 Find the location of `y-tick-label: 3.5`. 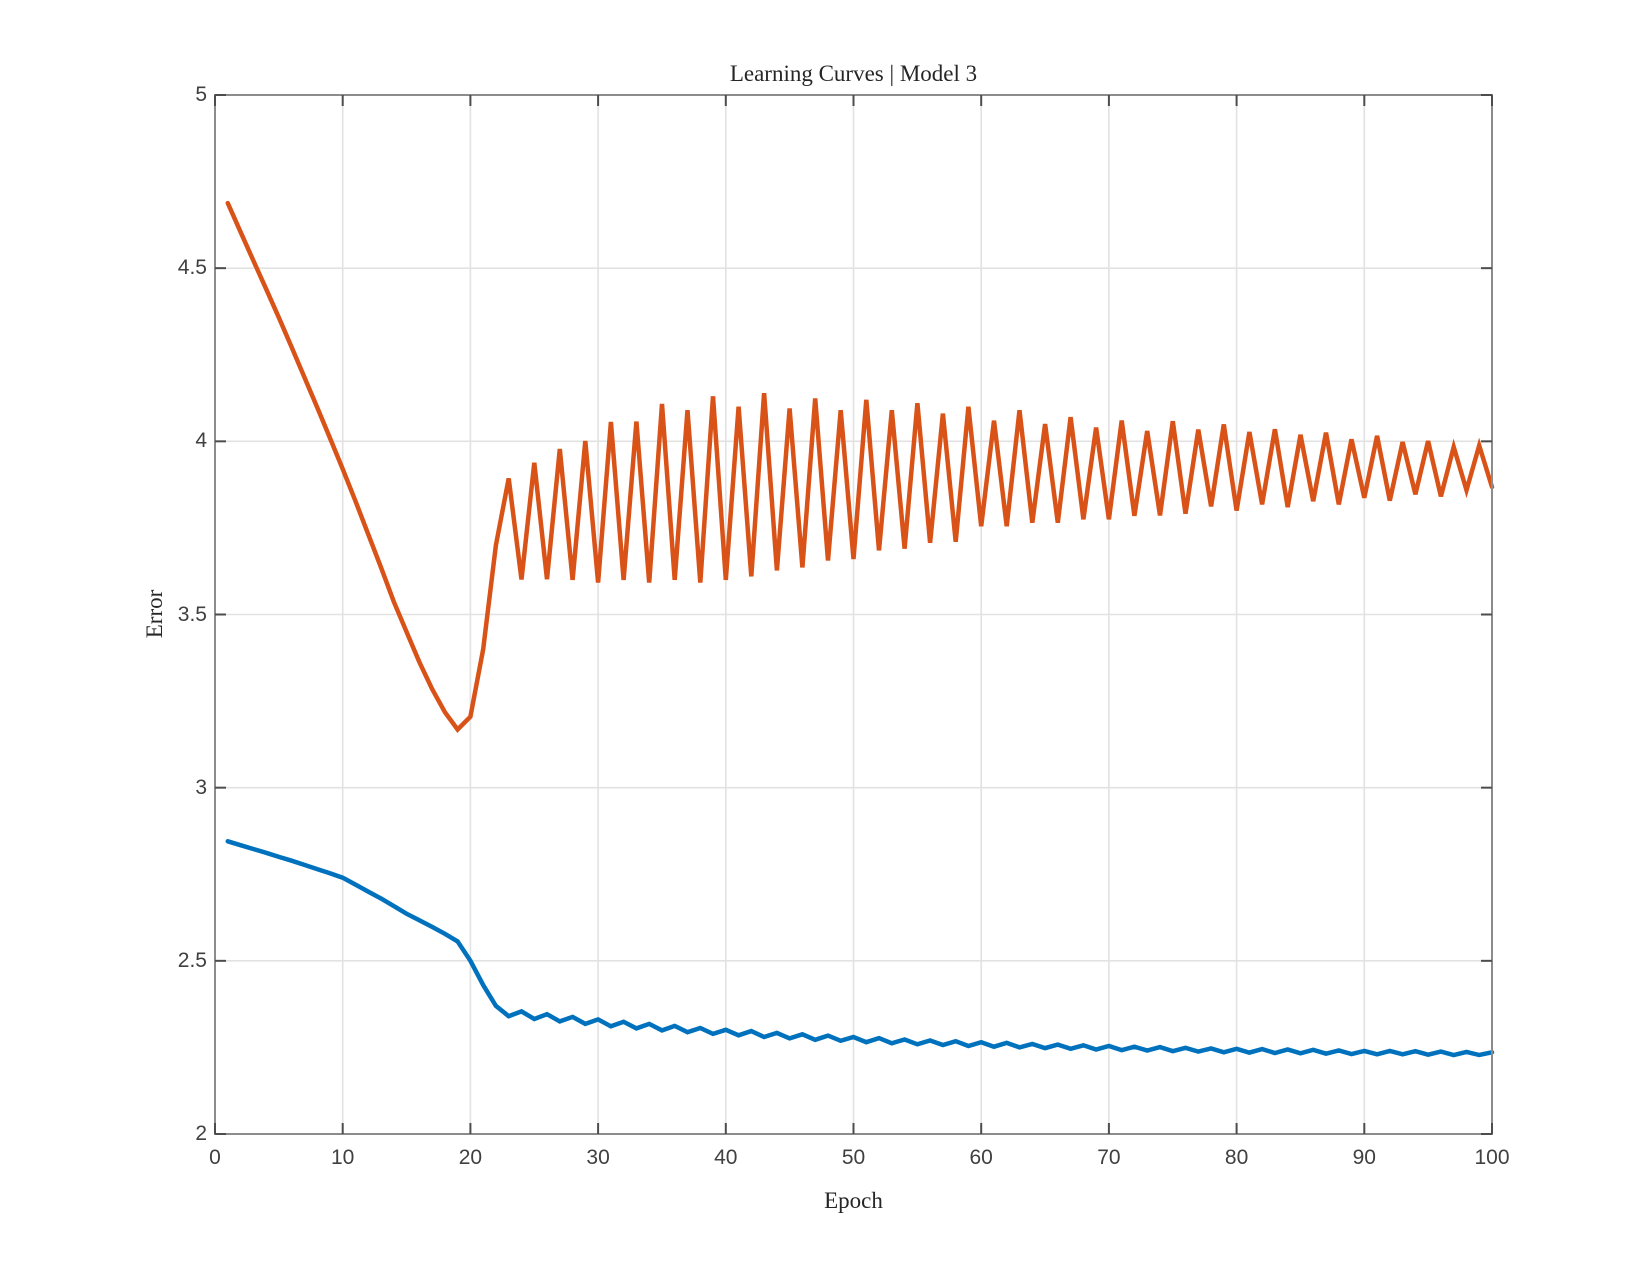

y-tick-label: 3.5 is located at coordinates (192, 614).